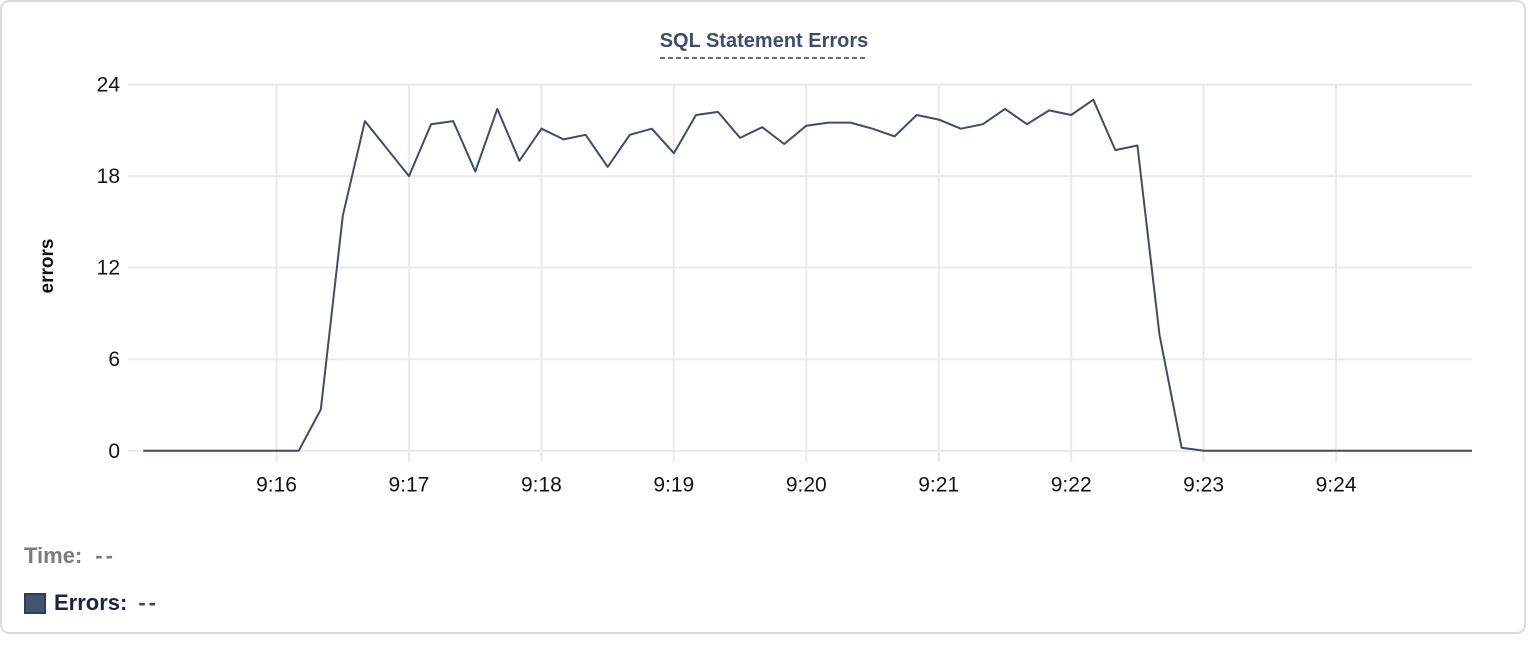 The height and width of the screenshot is (652, 1528). What do you see at coordinates (541, 485) in the screenshot?
I see `svg-text: 9:18` at bounding box center [541, 485].